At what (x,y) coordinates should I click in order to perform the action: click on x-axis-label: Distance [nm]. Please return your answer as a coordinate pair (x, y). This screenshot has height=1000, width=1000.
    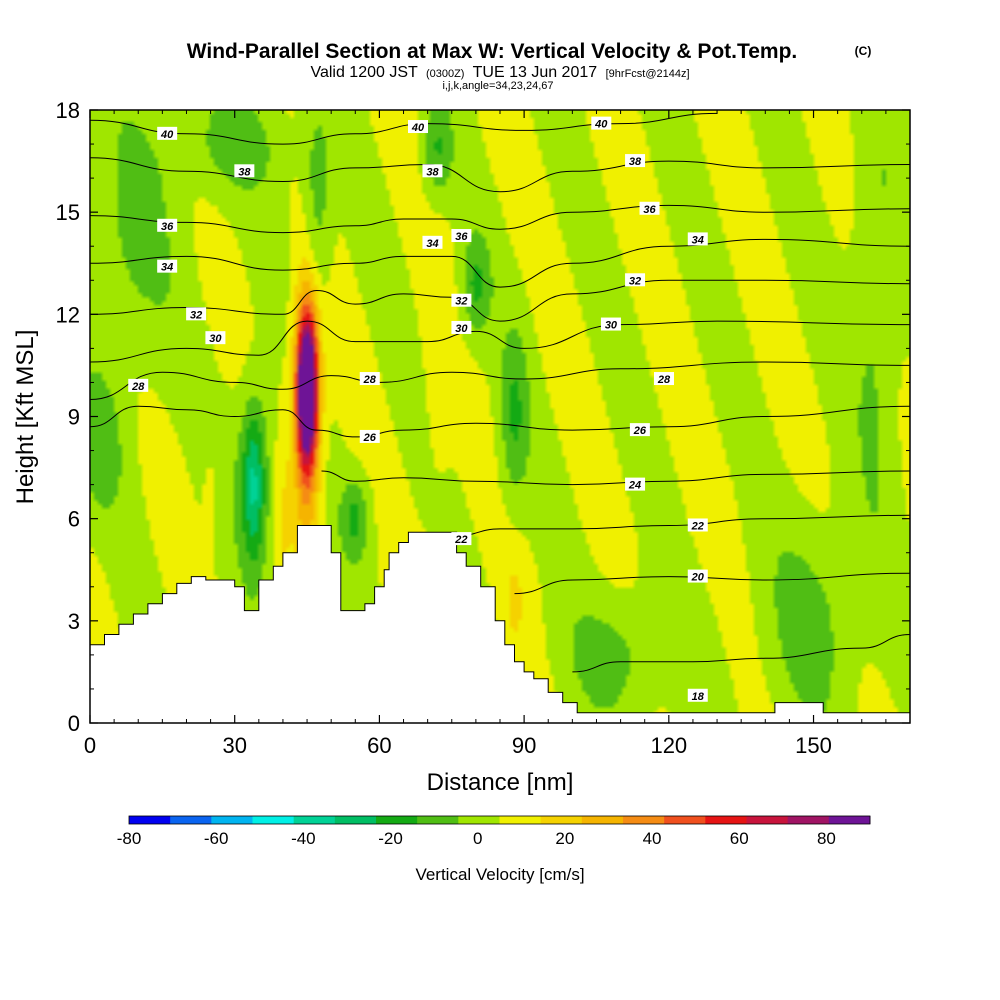
    Looking at the image, I should click on (500, 782).